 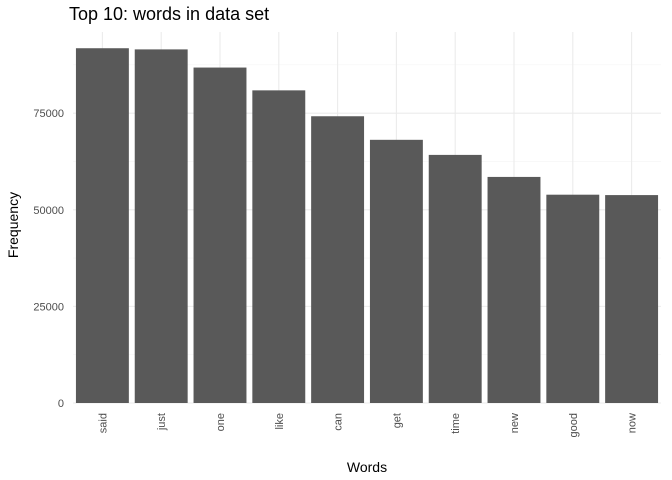 I want to click on bar-good, so click(x=573, y=298).